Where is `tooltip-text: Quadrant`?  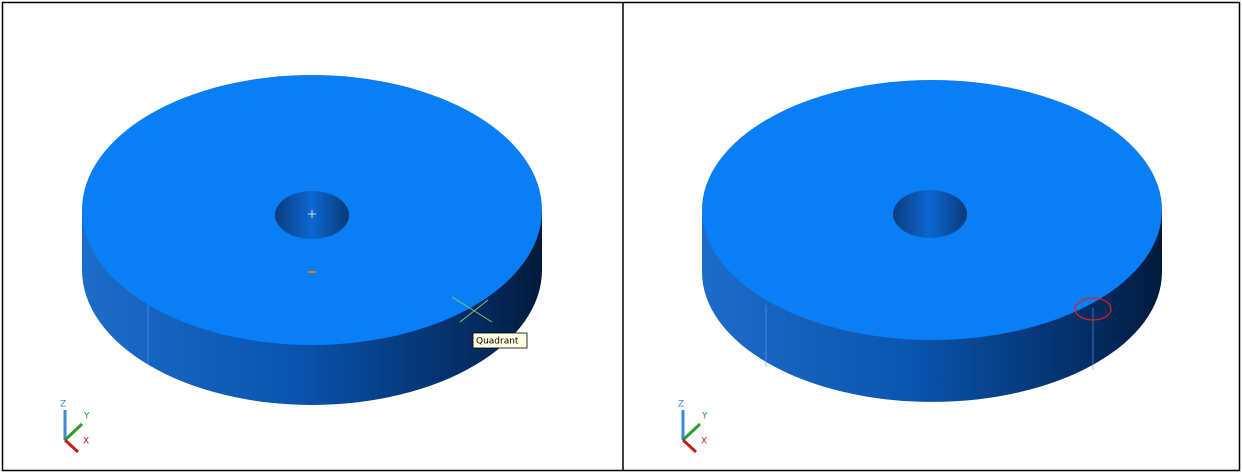
tooltip-text: Quadrant is located at coordinates (497, 342).